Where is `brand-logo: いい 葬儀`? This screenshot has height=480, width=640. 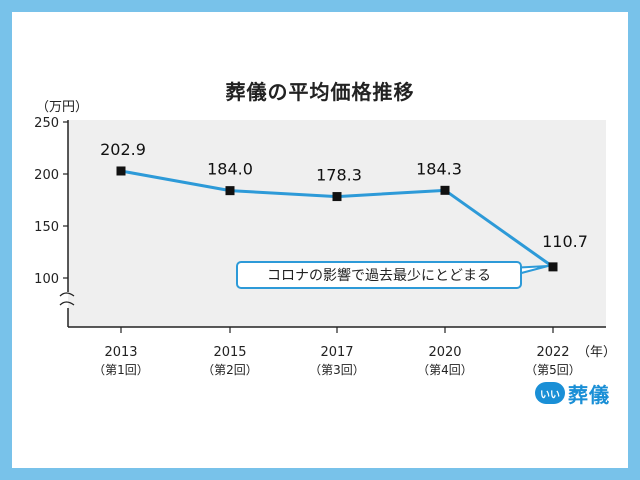
brand-logo: いい 葬儀 is located at coordinates (572, 393).